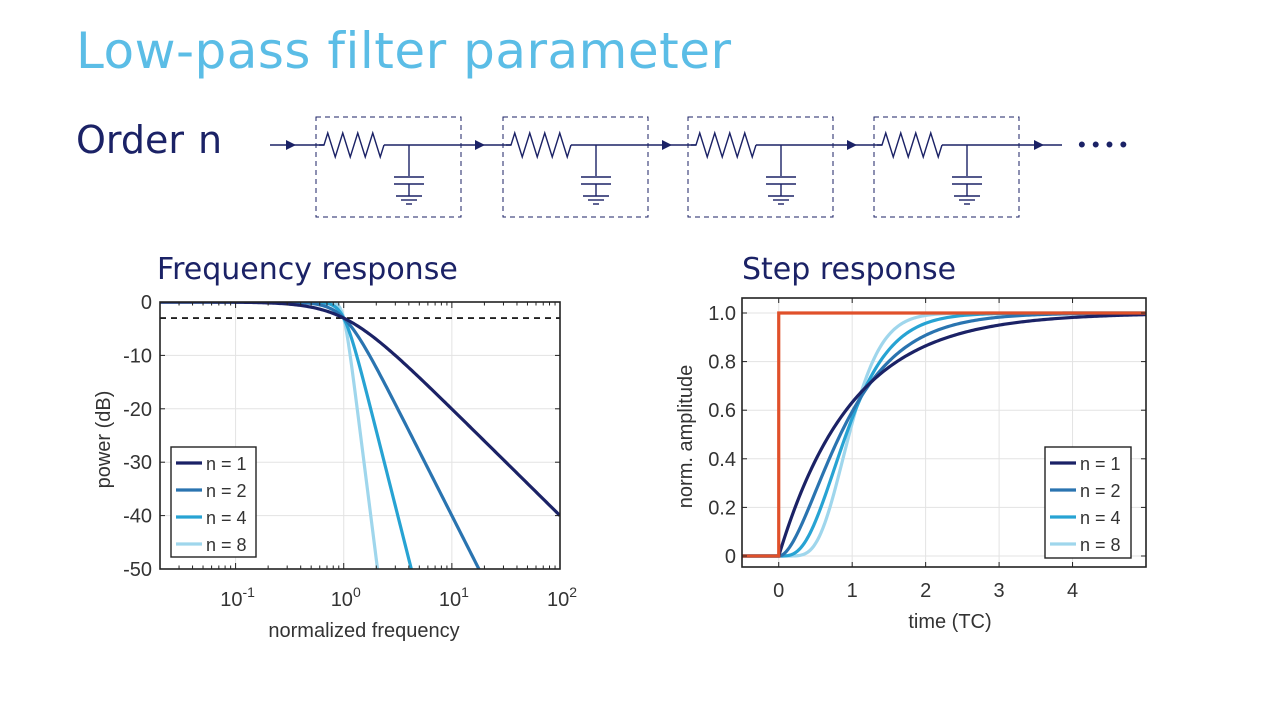 The image size is (1280, 720). What do you see at coordinates (237, 597) in the screenshot?
I see `x-tick-label: 10⁻¹` at bounding box center [237, 597].